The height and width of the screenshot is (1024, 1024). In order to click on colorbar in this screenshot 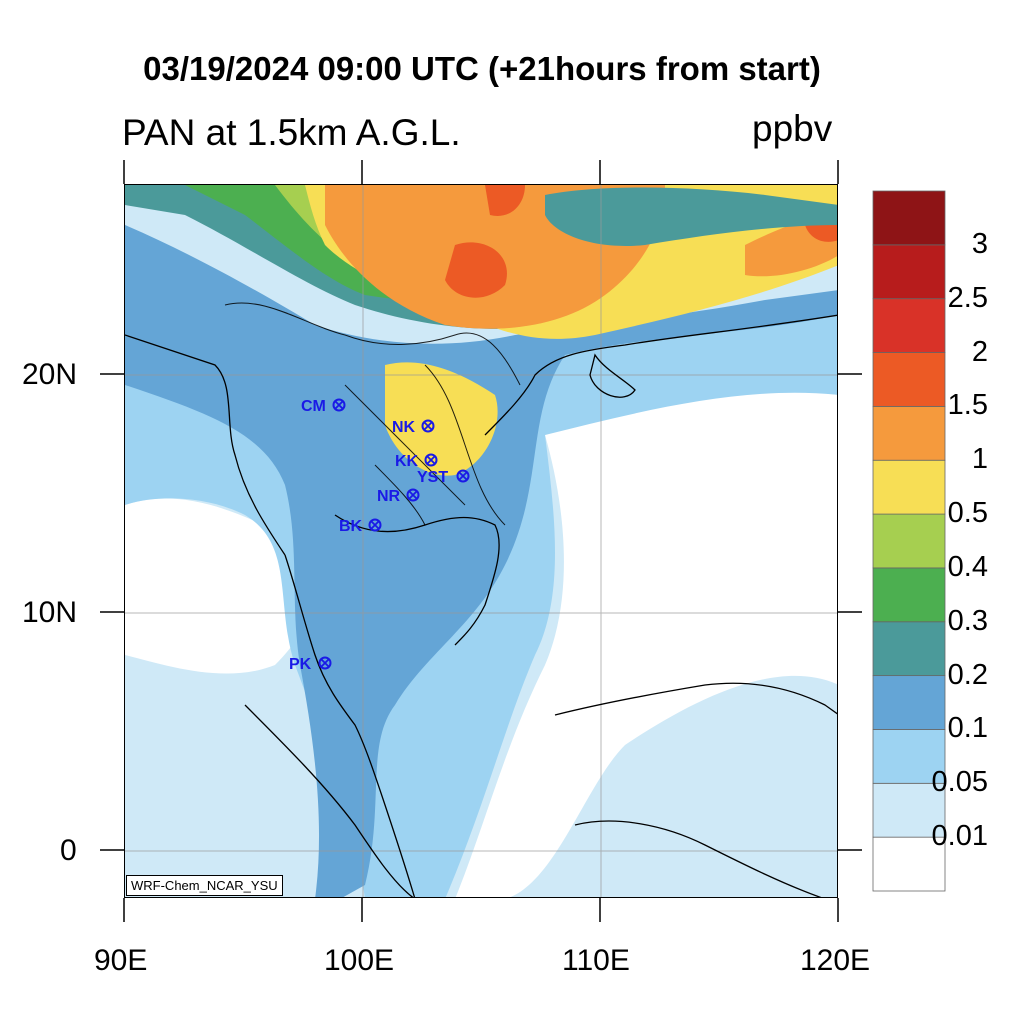, I will do `click(909, 541)`.